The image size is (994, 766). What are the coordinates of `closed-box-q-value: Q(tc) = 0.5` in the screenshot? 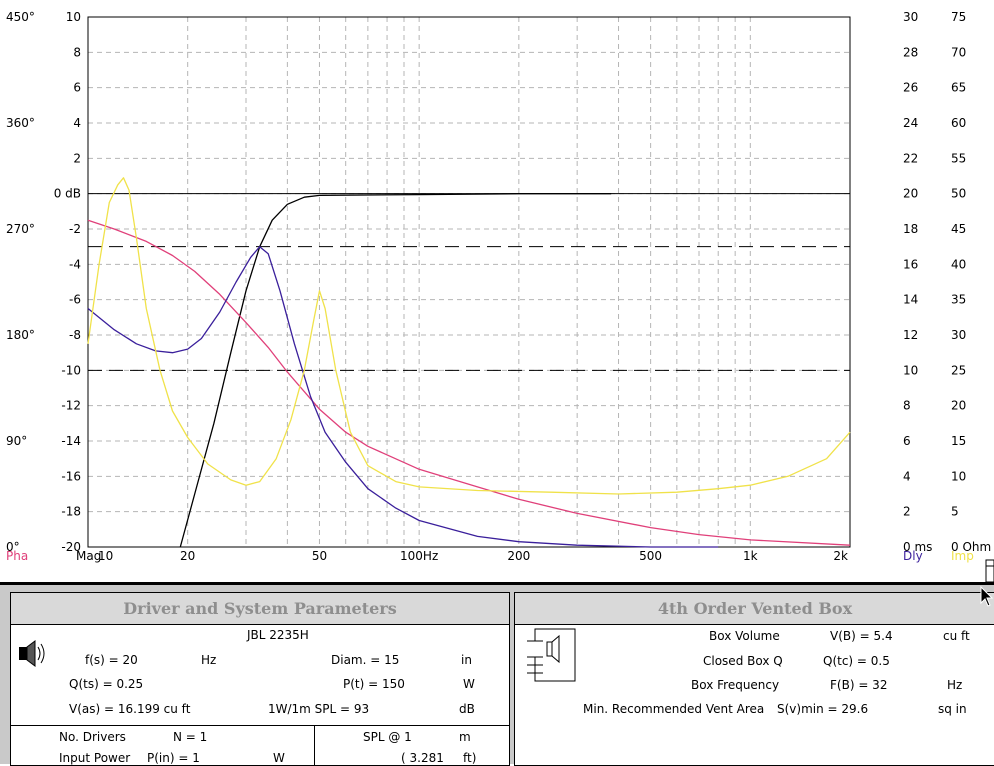 It's located at (856, 661).